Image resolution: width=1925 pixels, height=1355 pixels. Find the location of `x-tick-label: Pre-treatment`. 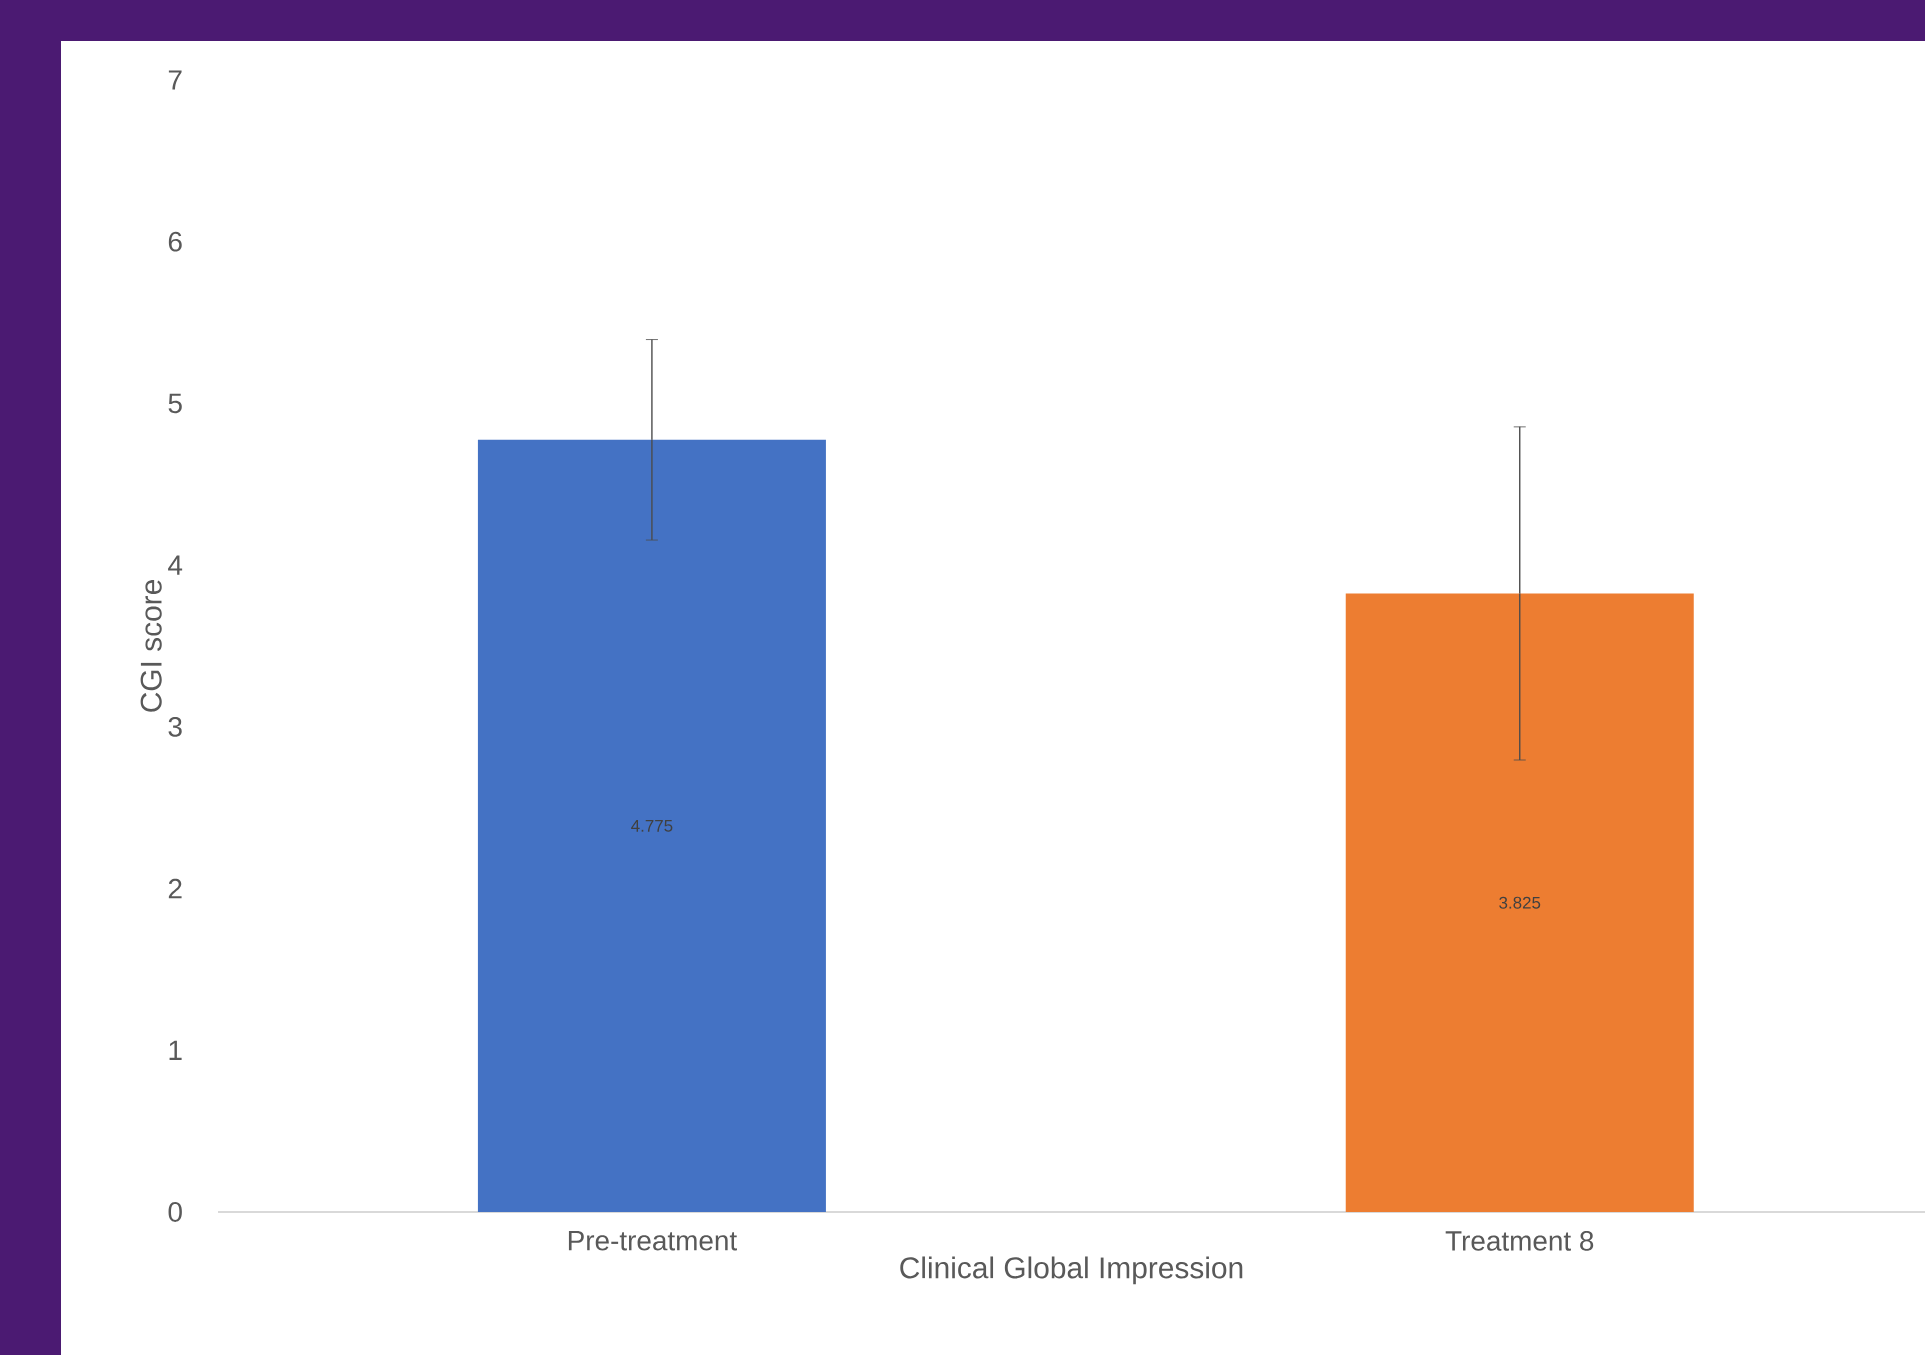

x-tick-label: Pre-treatment is located at coordinates (652, 1241).